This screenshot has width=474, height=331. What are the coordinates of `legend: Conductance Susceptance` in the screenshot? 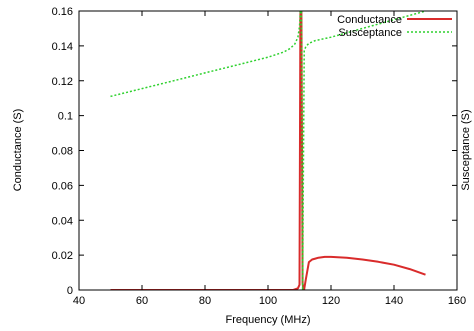 It's located at (394, 26).